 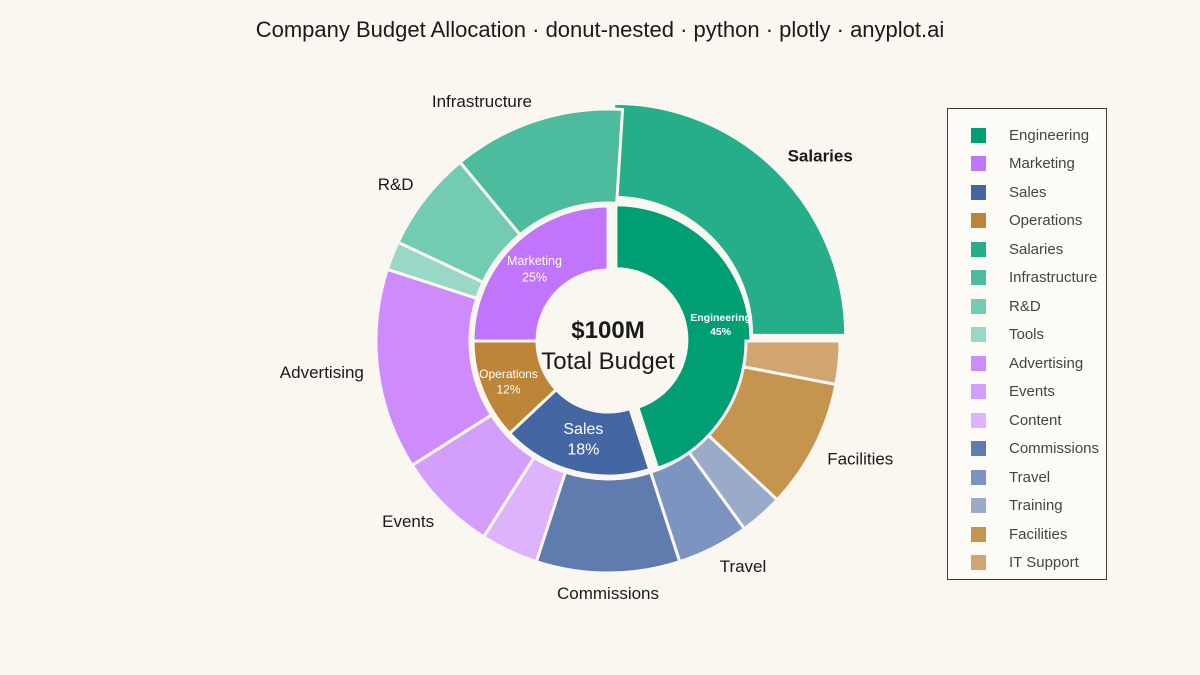 I want to click on legend-label: Marketing, so click(x=1042, y=164).